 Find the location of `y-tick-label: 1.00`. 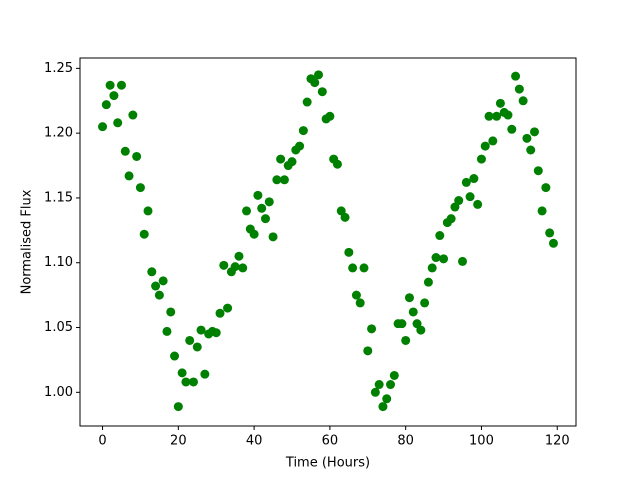

y-tick-label: 1.00 is located at coordinates (58, 392).